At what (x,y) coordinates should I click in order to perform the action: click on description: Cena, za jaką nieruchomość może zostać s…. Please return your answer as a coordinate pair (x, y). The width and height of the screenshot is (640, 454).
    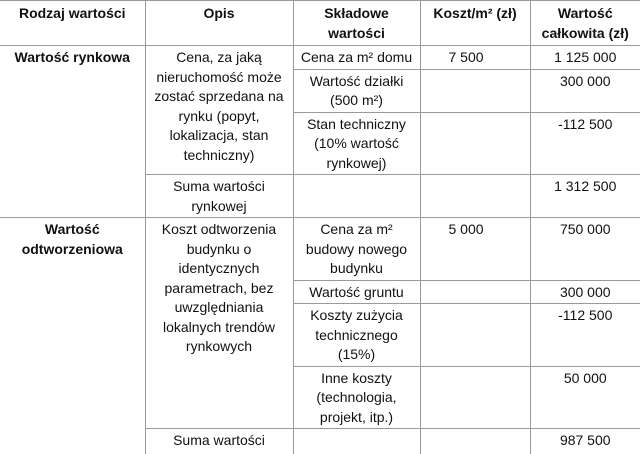
    Looking at the image, I should click on (219, 110).